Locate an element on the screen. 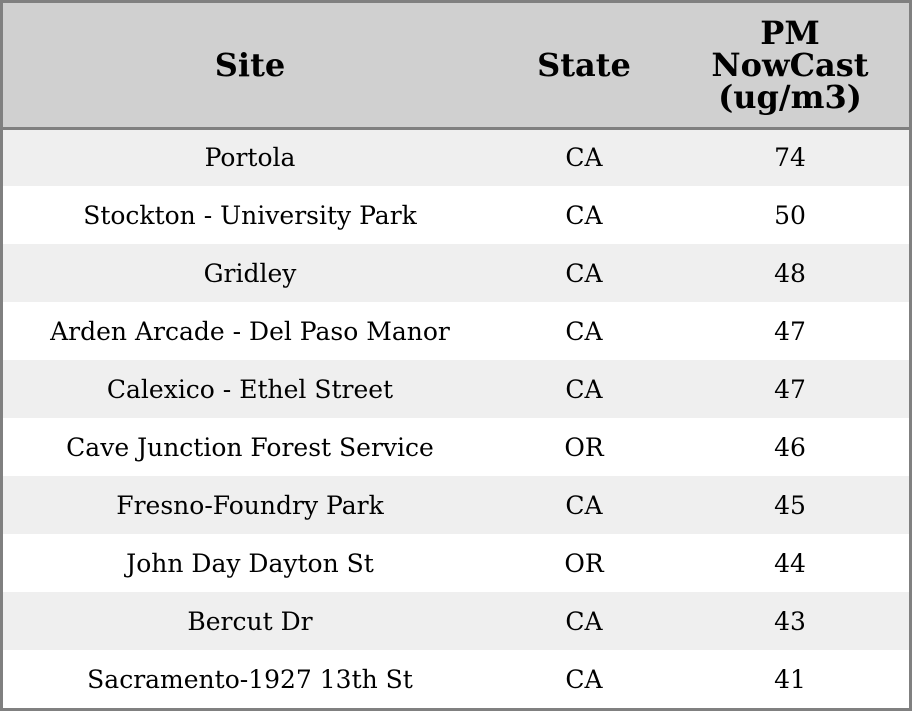 The height and width of the screenshot is (711, 912). column-header-pm-nowcast-line: (ug/m3) is located at coordinates (790, 96).